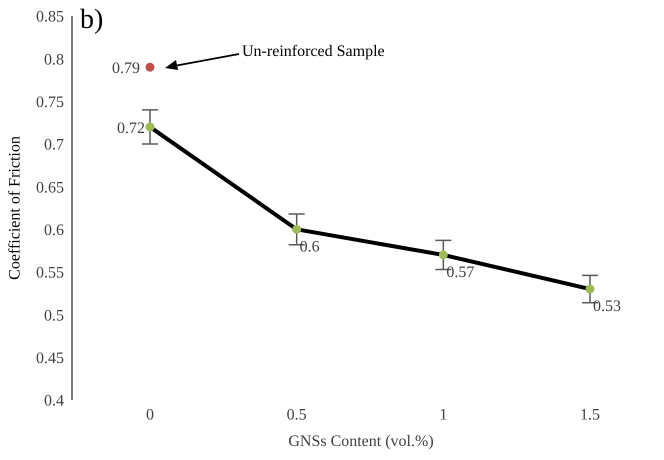 The width and height of the screenshot is (664, 460). Describe the element at coordinates (310, 247) in the screenshot. I see `data-label: 0.6` at that location.